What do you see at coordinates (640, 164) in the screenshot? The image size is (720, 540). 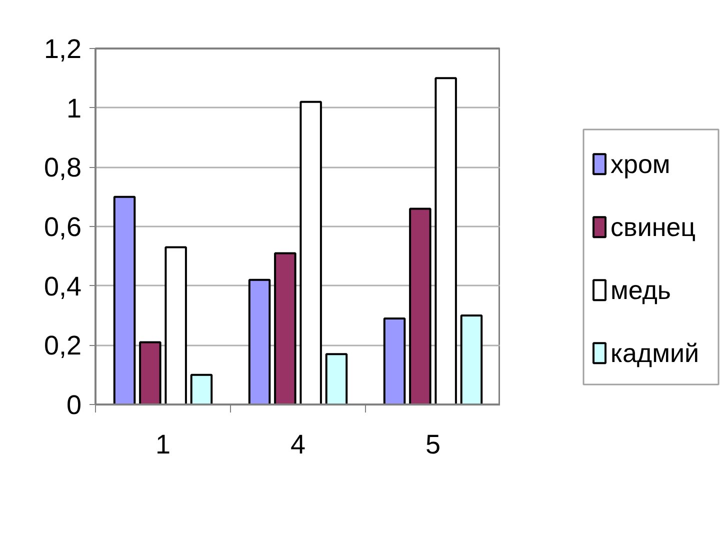 I see `legend-label: хром` at bounding box center [640, 164].